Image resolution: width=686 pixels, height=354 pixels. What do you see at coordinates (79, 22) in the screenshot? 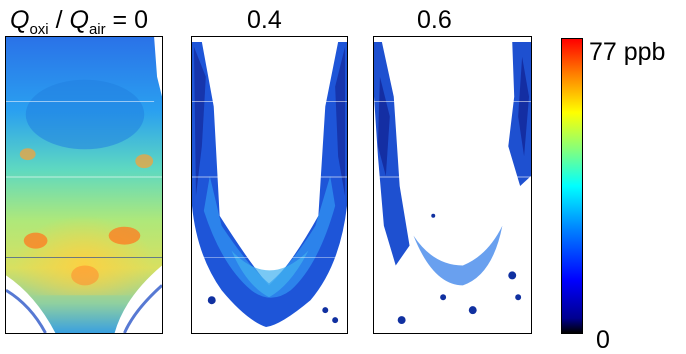
I see `panel-1-title: Qoxi / Qair = 0` at bounding box center [79, 22].